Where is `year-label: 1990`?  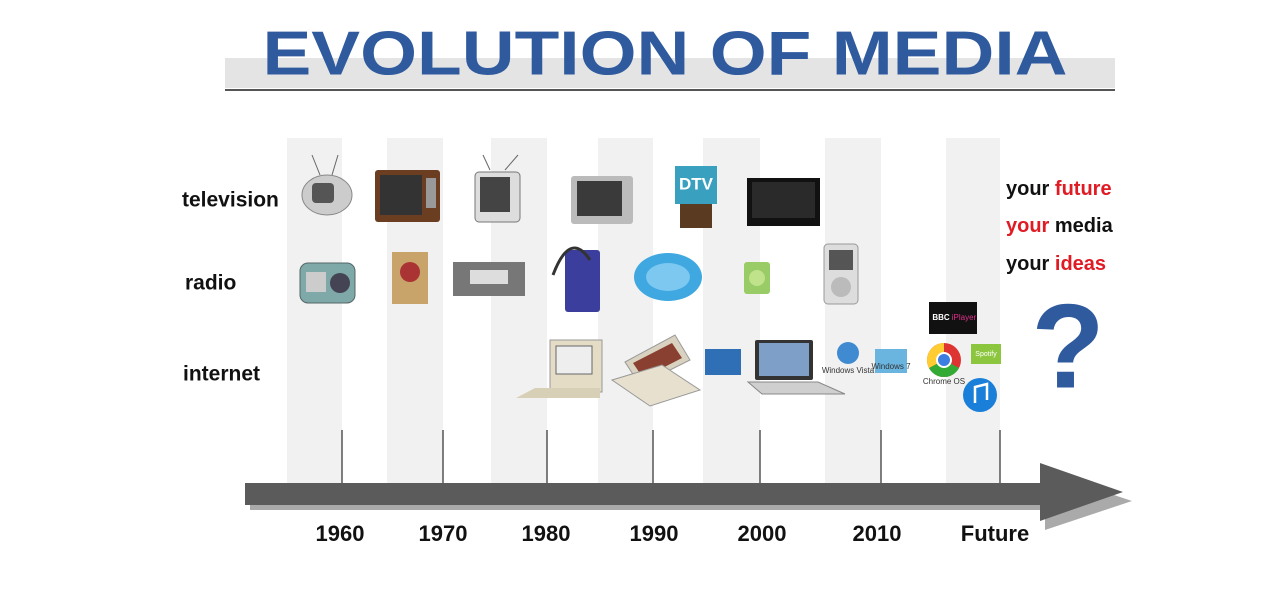
year-label: 1990 is located at coordinates (654, 533).